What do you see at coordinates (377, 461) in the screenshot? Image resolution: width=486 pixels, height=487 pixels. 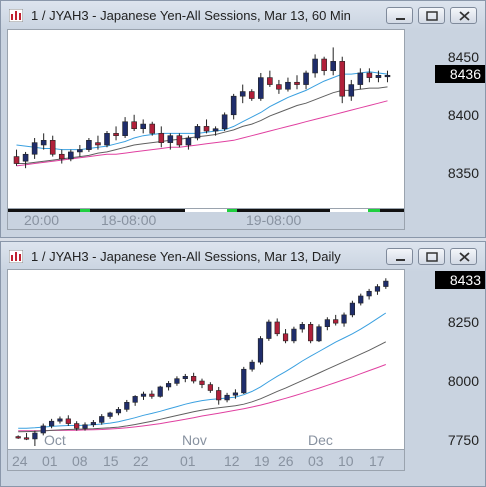 I see `x-tick-label: 17` at bounding box center [377, 461].